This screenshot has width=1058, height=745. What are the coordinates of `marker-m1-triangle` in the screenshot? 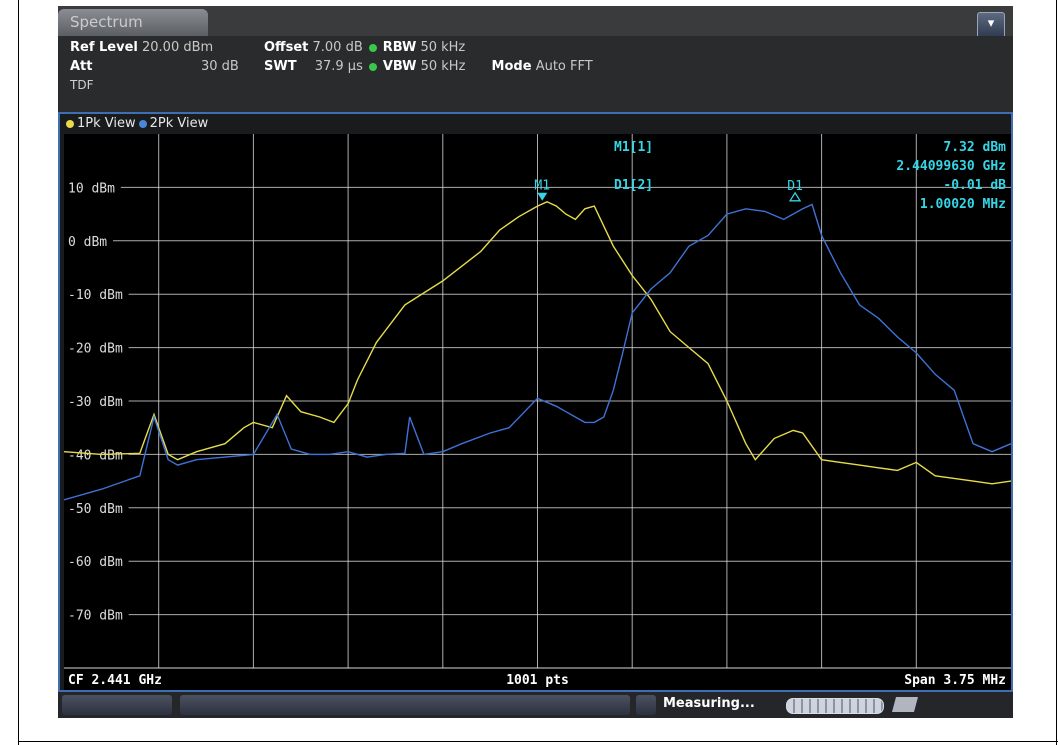 It's located at (542, 196).